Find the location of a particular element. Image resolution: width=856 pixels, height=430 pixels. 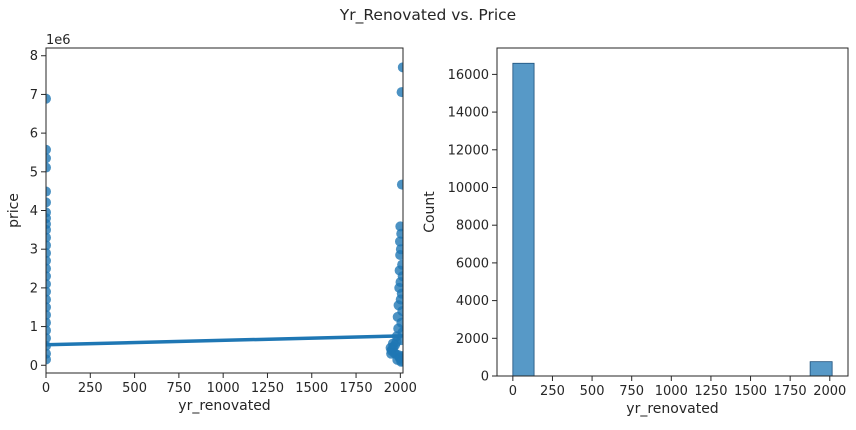

y-tick-label: 2 is located at coordinates (34, 288).